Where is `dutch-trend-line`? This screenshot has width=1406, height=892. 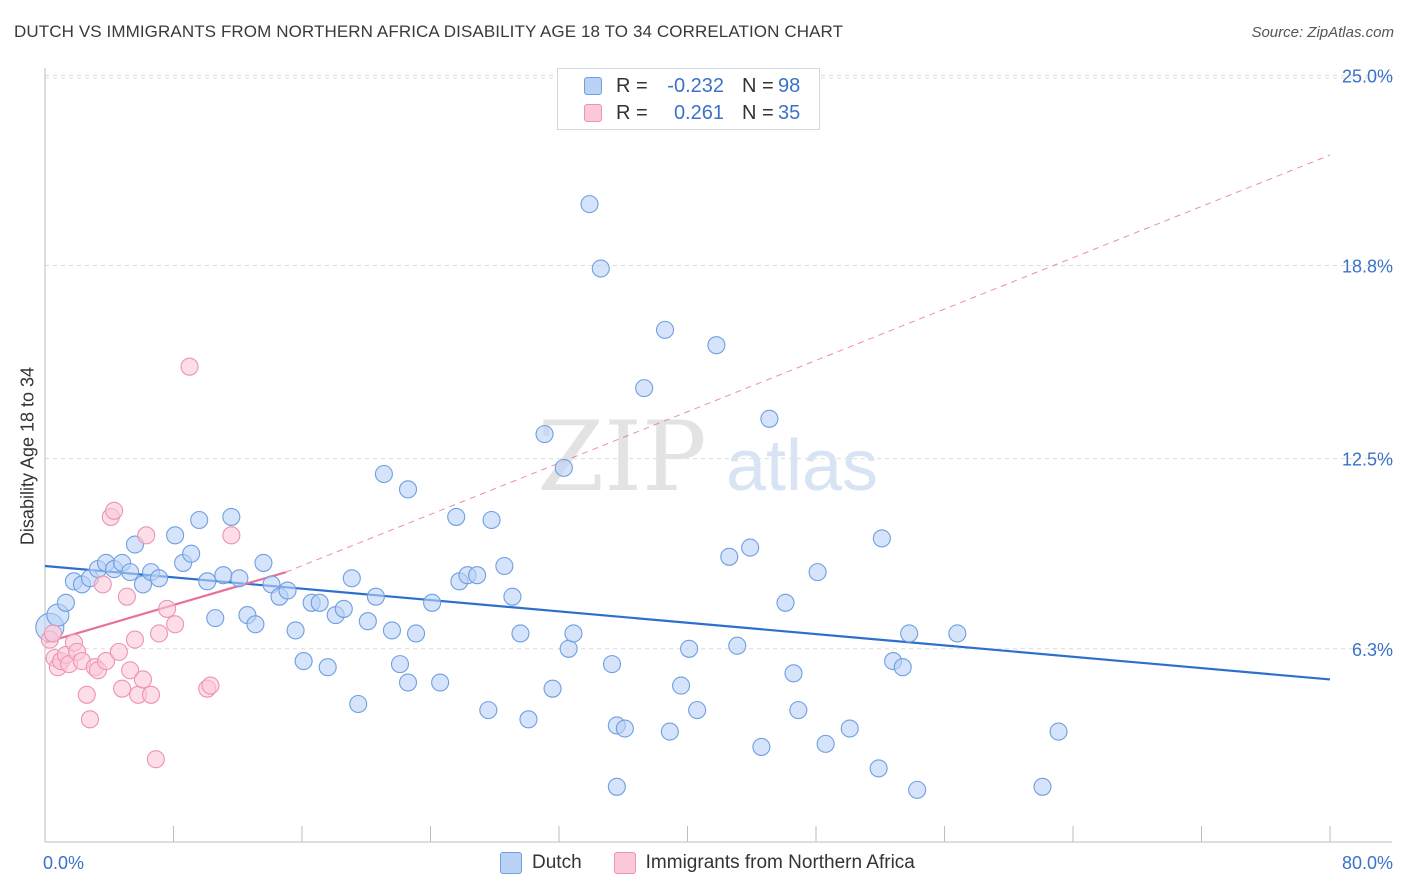 dutch-trend-line is located at coordinates (687, 622).